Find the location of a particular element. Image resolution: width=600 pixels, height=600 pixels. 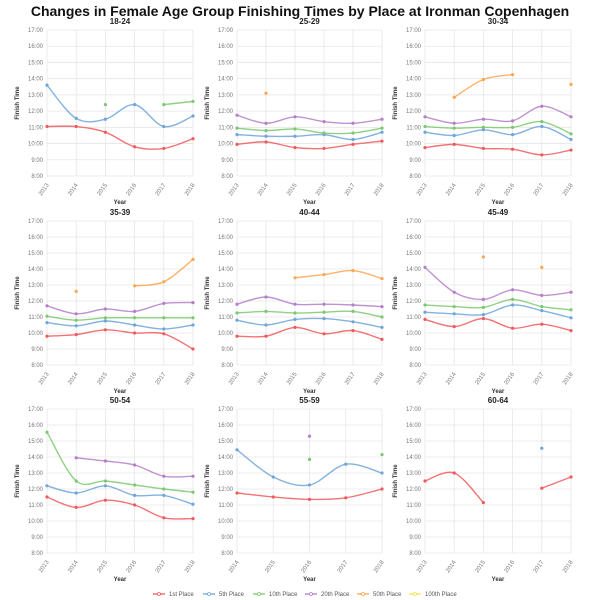

y-tick-label: 9:00 is located at coordinates (227, 161).